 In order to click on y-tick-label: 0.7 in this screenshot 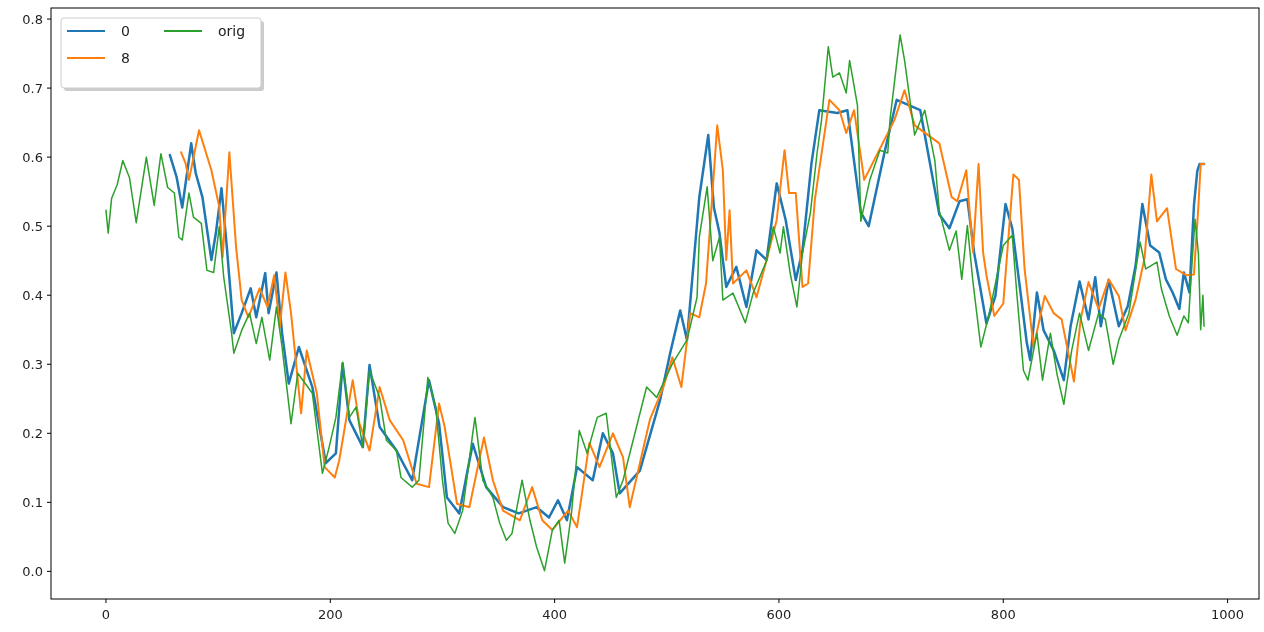, I will do `click(32, 88)`.